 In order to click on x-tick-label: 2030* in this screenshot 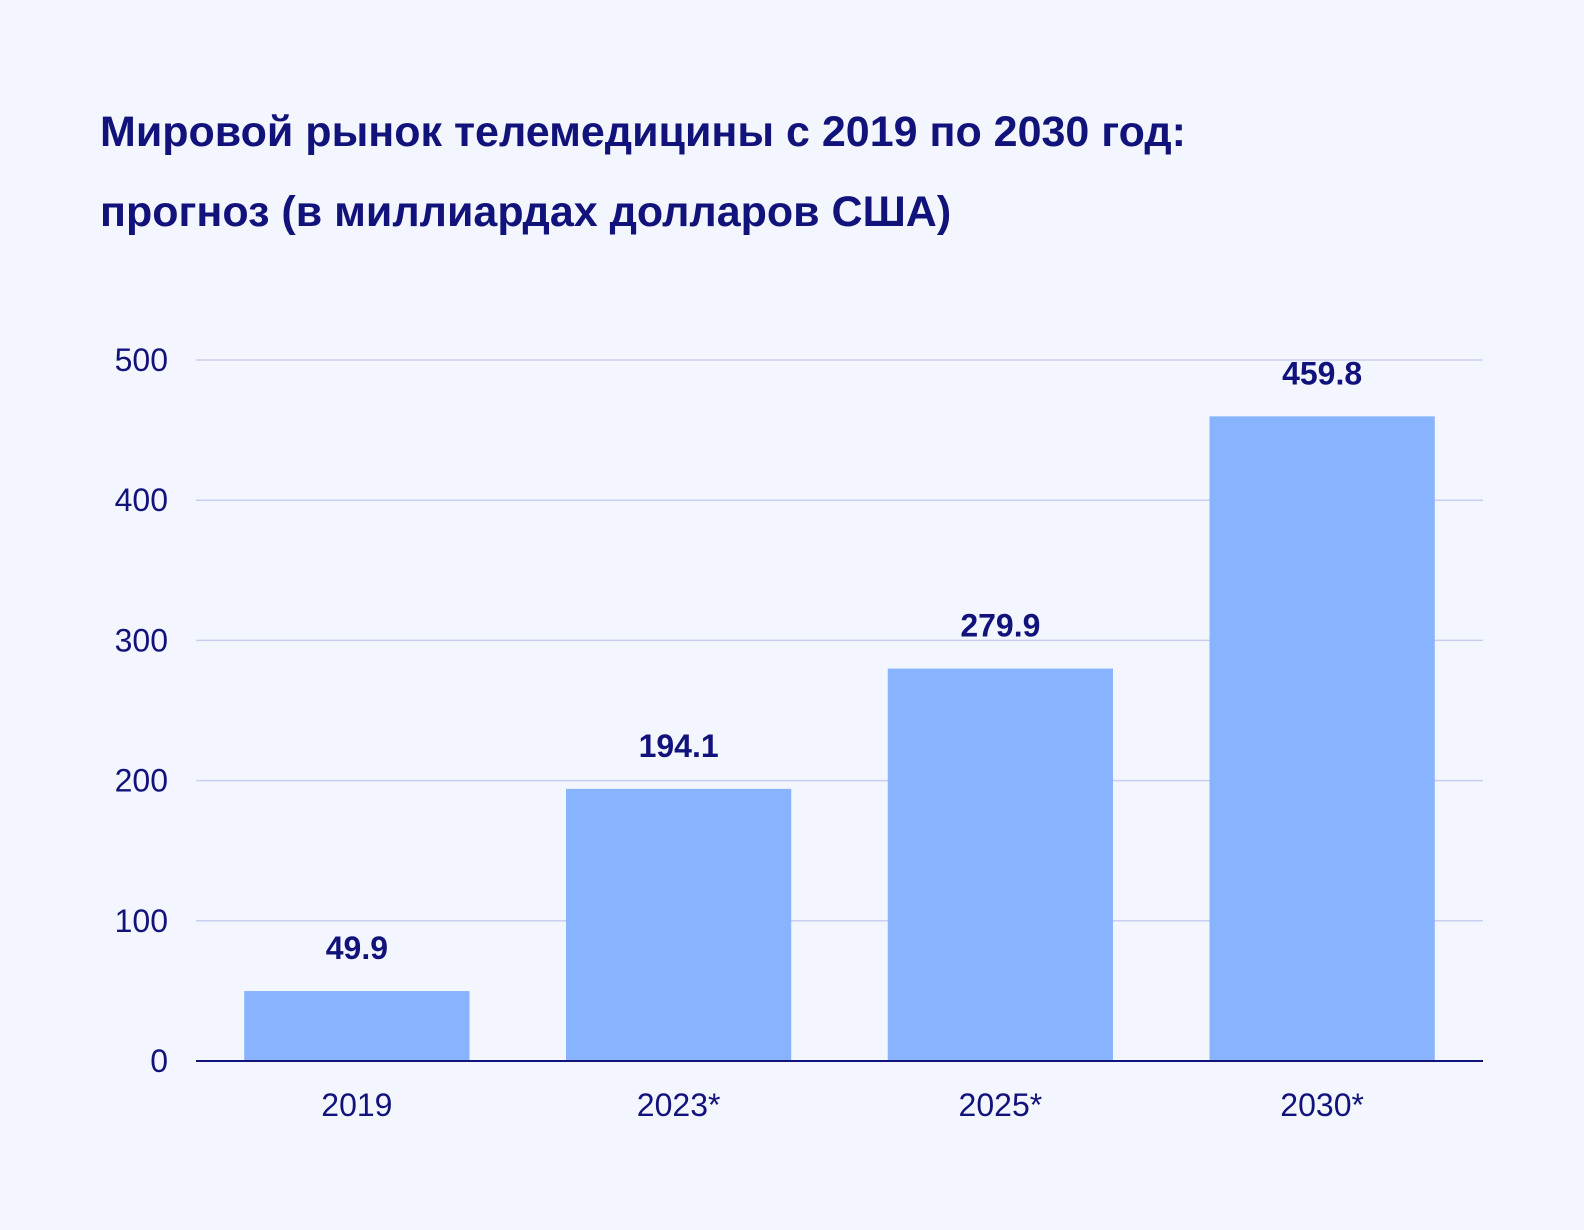, I will do `click(1322, 1105)`.